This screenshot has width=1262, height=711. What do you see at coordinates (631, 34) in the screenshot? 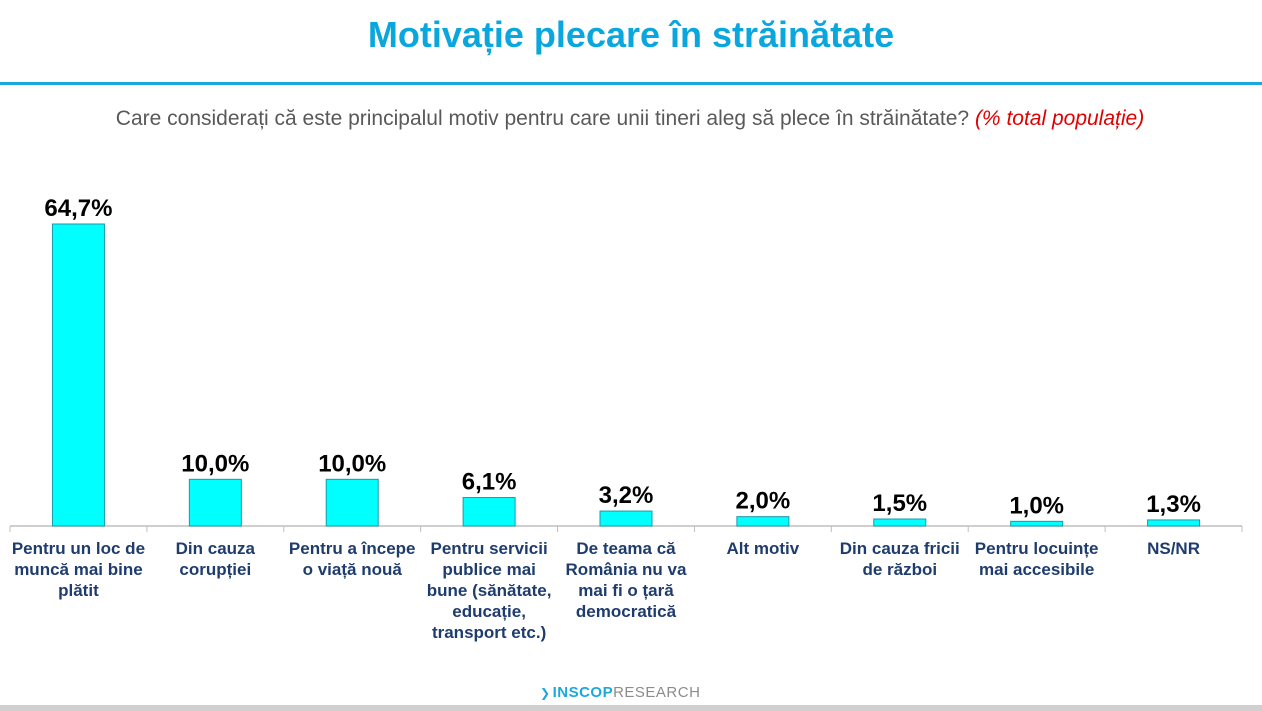
I see `page-title: Motivație plecare în străinătate` at bounding box center [631, 34].